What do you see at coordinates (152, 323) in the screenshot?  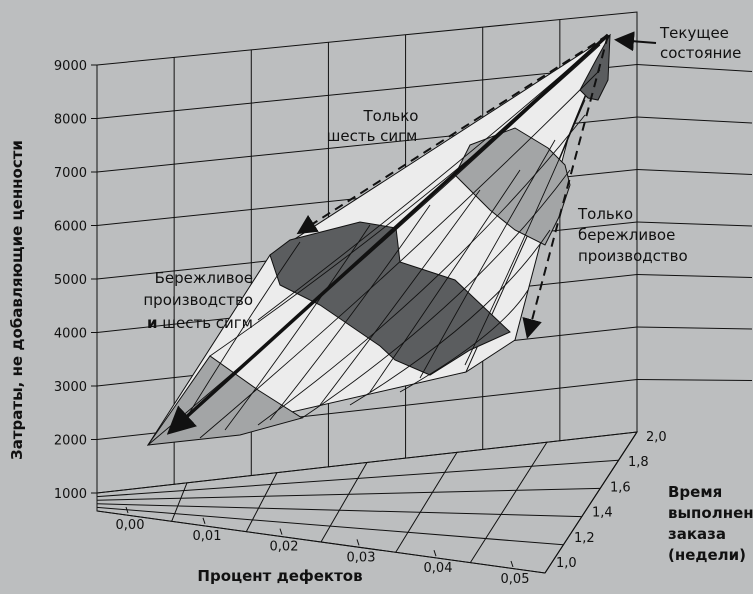 I see `annotation-lss-bold-word: и` at bounding box center [152, 323].